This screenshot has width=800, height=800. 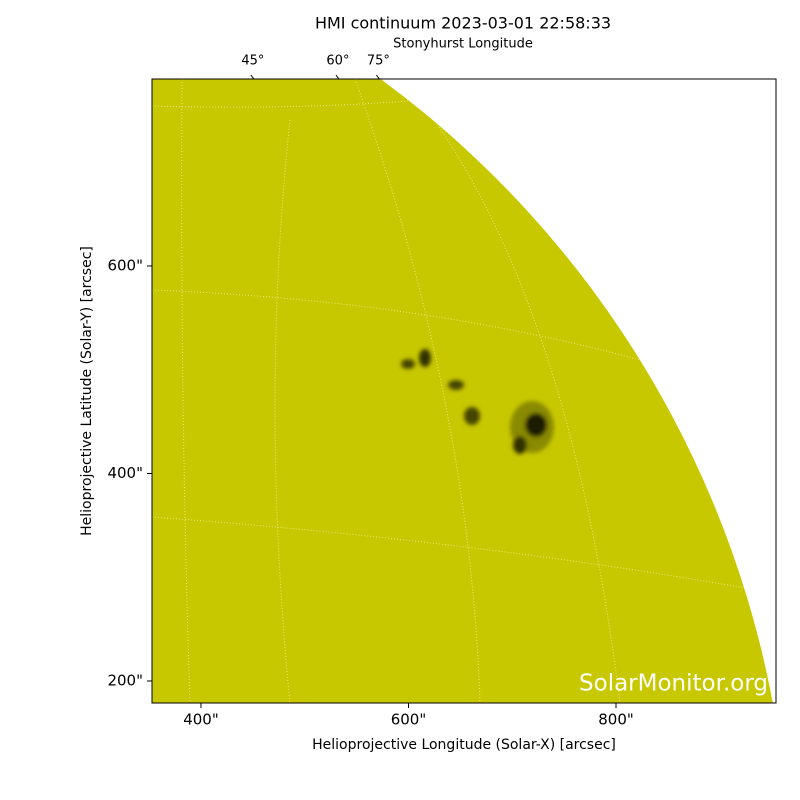 What do you see at coordinates (673, 684) in the screenshot?
I see `watermark: SolarMonitor.org` at bounding box center [673, 684].